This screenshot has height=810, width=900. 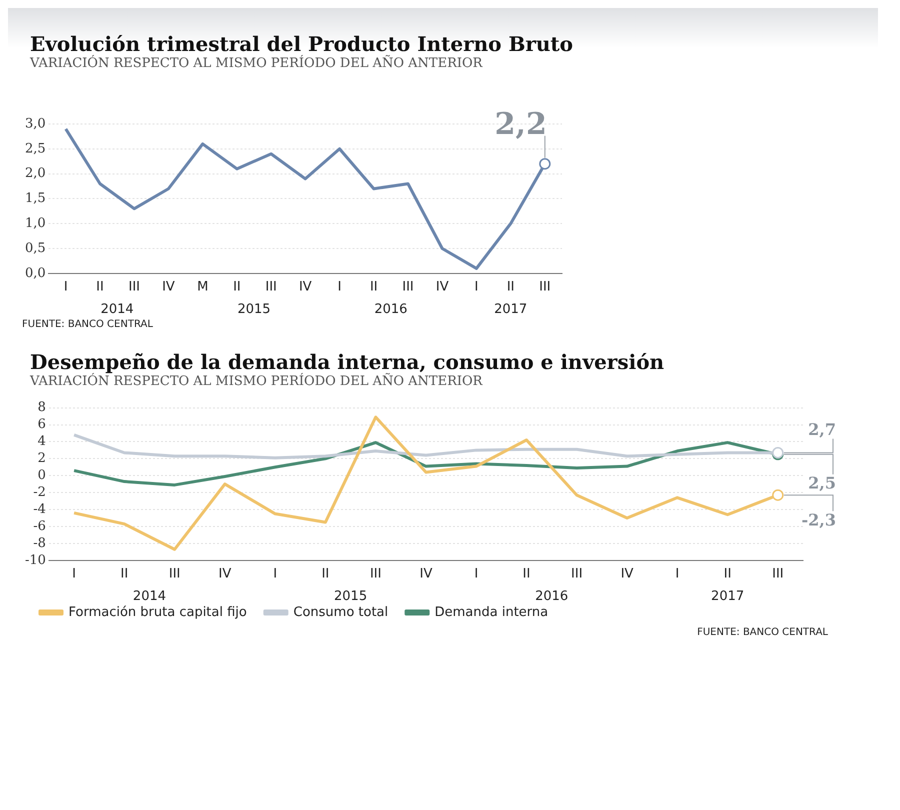 What do you see at coordinates (39, 509) in the screenshot?
I see `y-tick-label: -4` at bounding box center [39, 509].